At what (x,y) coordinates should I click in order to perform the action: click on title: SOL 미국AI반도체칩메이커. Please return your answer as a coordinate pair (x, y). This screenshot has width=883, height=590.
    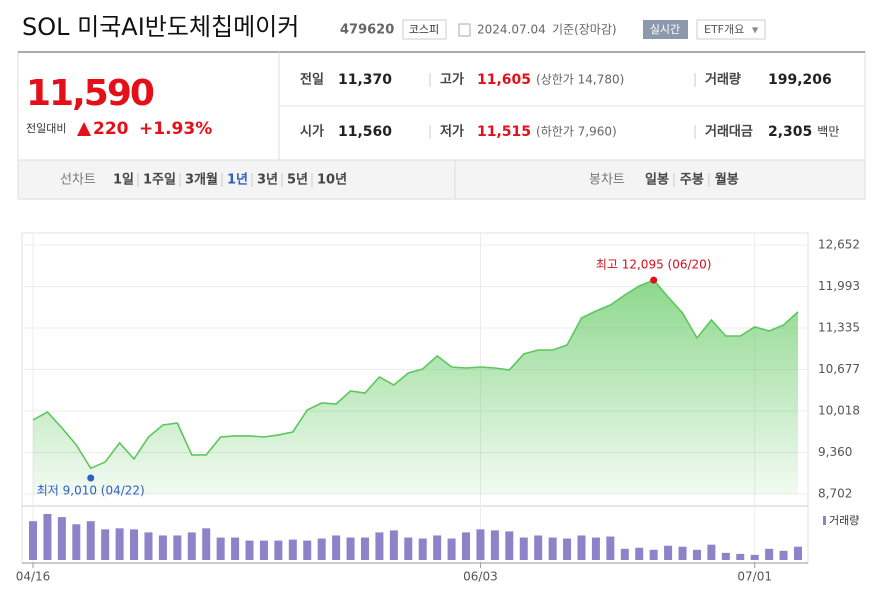
    Looking at the image, I should click on (160, 27).